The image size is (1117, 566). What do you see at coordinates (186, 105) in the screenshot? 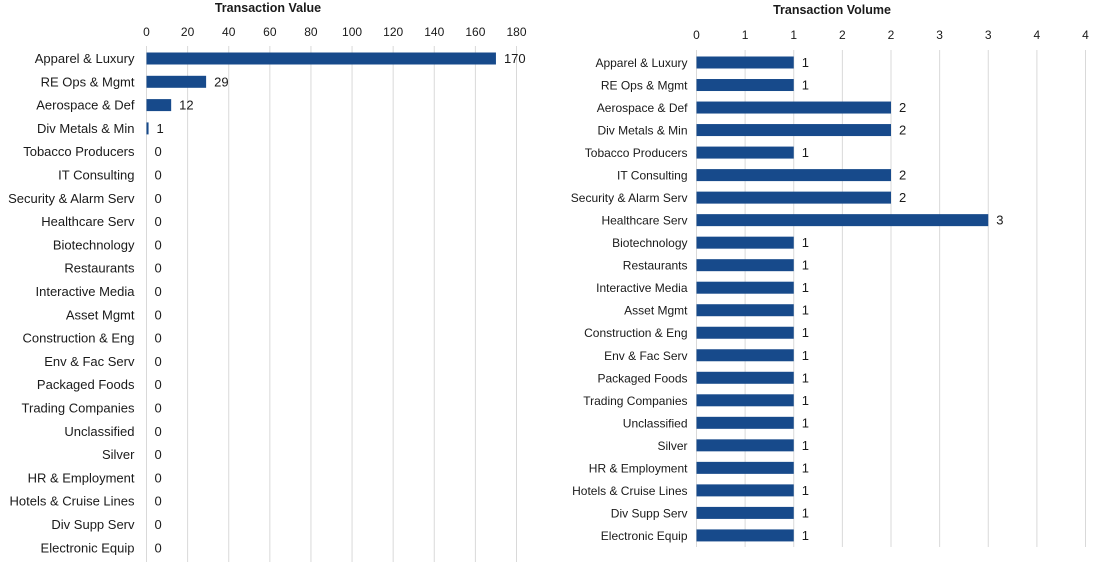
I see `data-label: 12` at bounding box center [186, 105].